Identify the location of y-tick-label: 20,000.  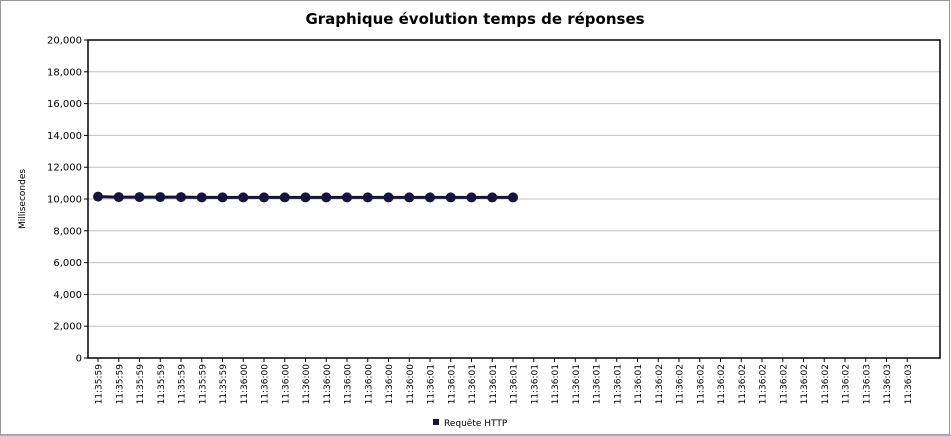
(64, 41).